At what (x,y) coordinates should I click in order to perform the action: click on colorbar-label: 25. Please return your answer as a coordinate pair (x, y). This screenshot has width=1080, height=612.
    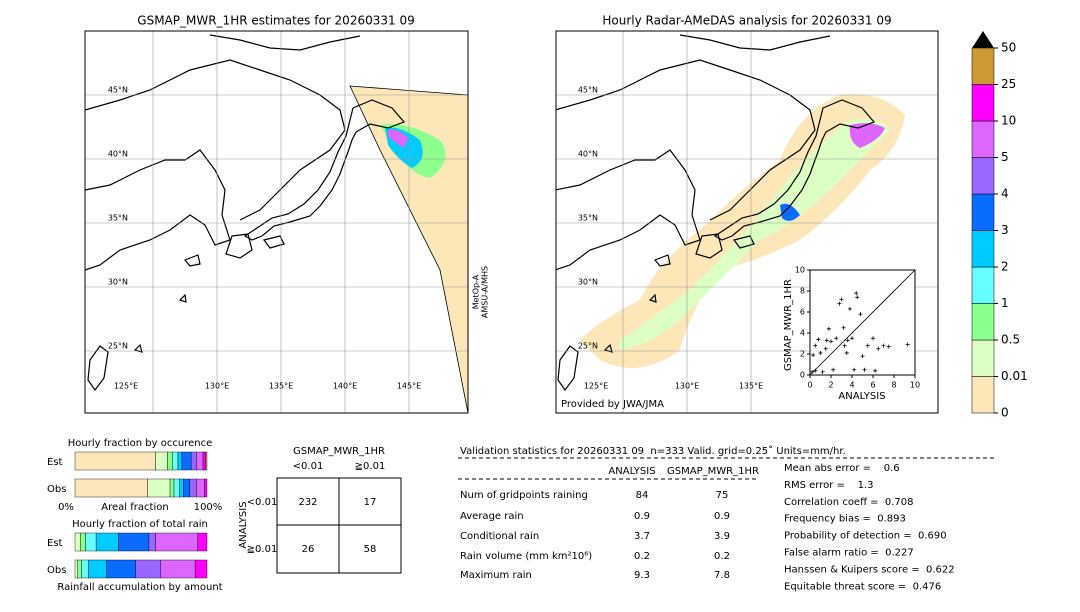
    Looking at the image, I should click on (1008, 84).